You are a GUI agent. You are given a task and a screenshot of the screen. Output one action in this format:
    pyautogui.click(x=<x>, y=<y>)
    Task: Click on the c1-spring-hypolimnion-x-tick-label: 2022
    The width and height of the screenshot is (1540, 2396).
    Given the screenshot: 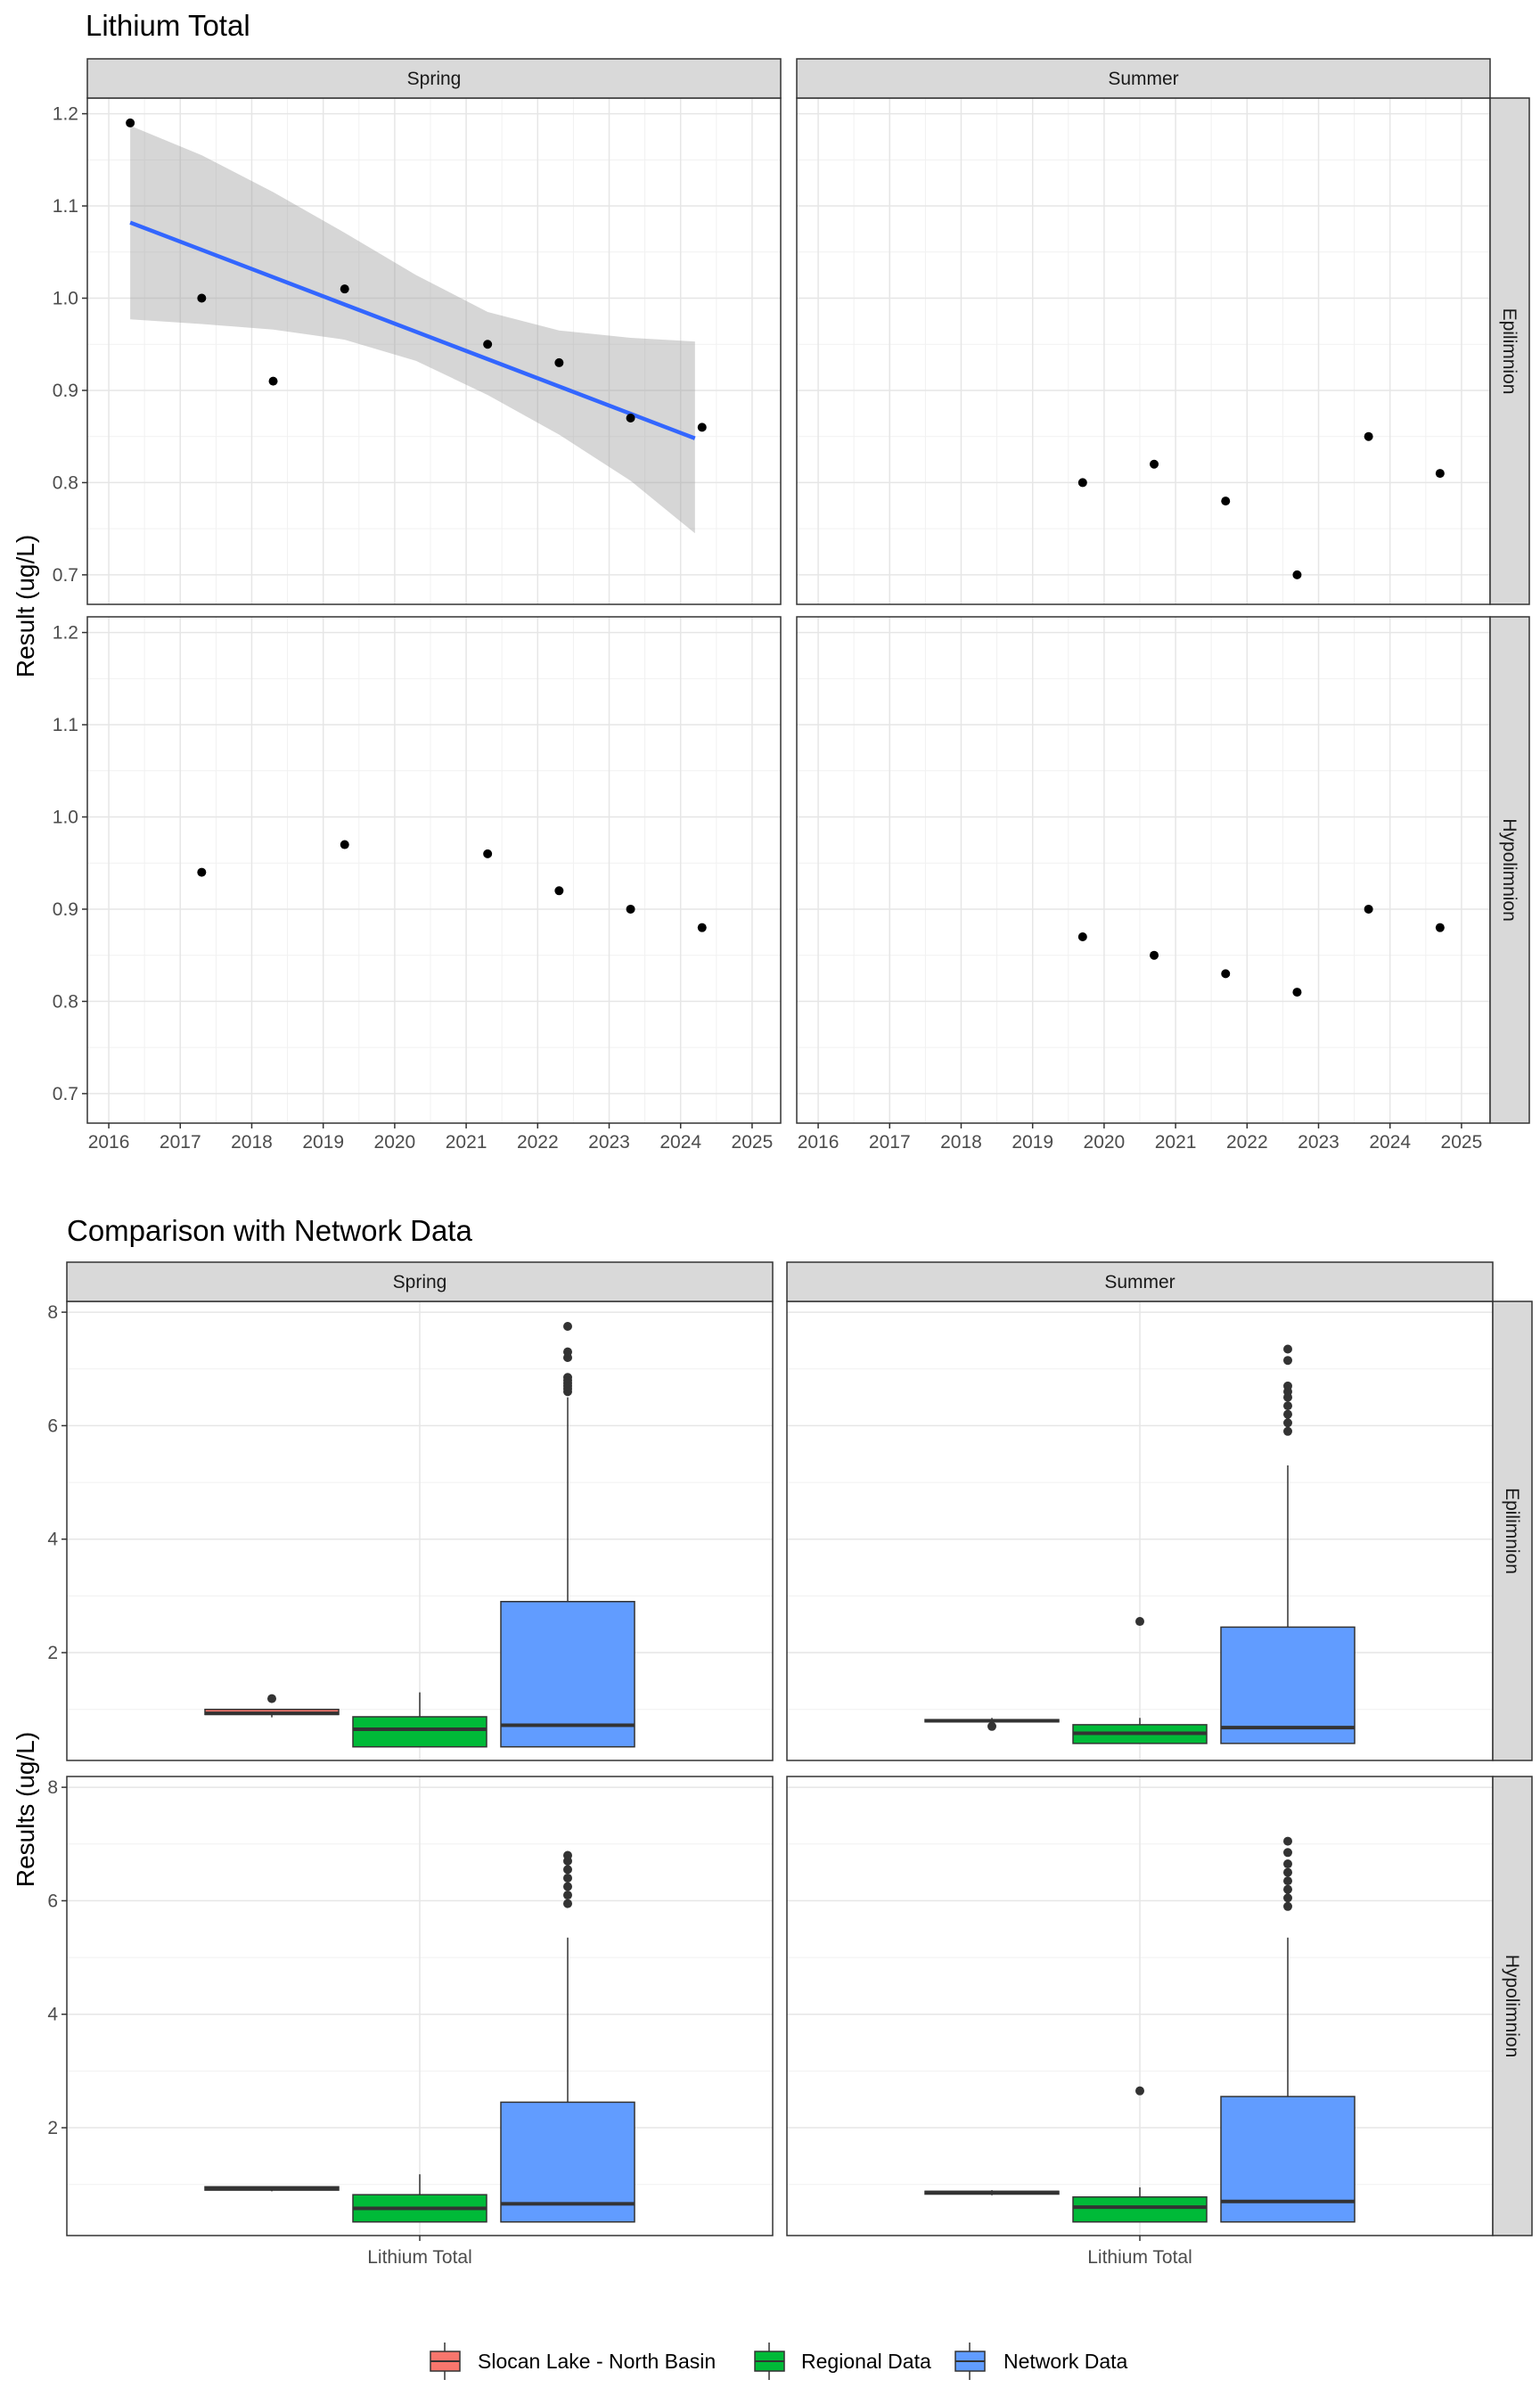 What is the action you would take?
    pyautogui.click(x=538, y=1142)
    